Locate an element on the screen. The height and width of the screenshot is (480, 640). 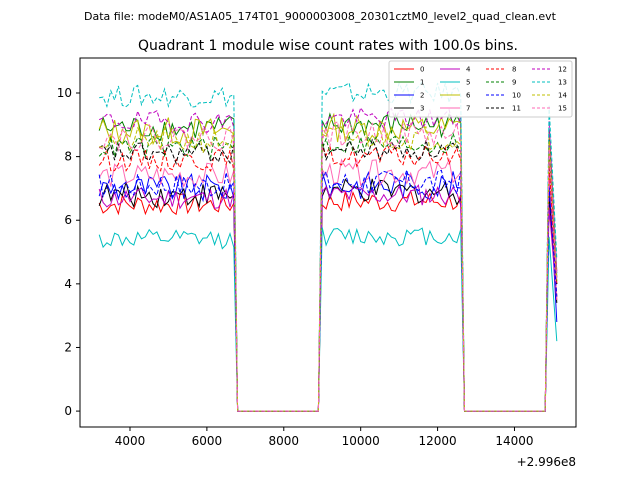
x-tick-label: 4000 is located at coordinates (130, 441).